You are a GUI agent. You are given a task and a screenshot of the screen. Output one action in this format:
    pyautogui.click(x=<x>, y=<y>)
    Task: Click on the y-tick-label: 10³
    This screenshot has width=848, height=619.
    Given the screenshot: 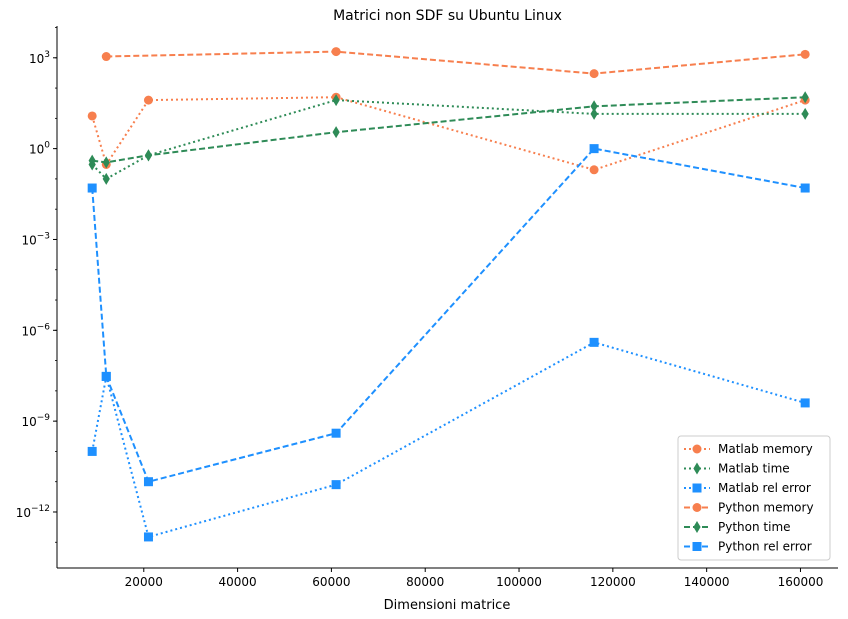 What is the action you would take?
    pyautogui.click(x=39, y=58)
    